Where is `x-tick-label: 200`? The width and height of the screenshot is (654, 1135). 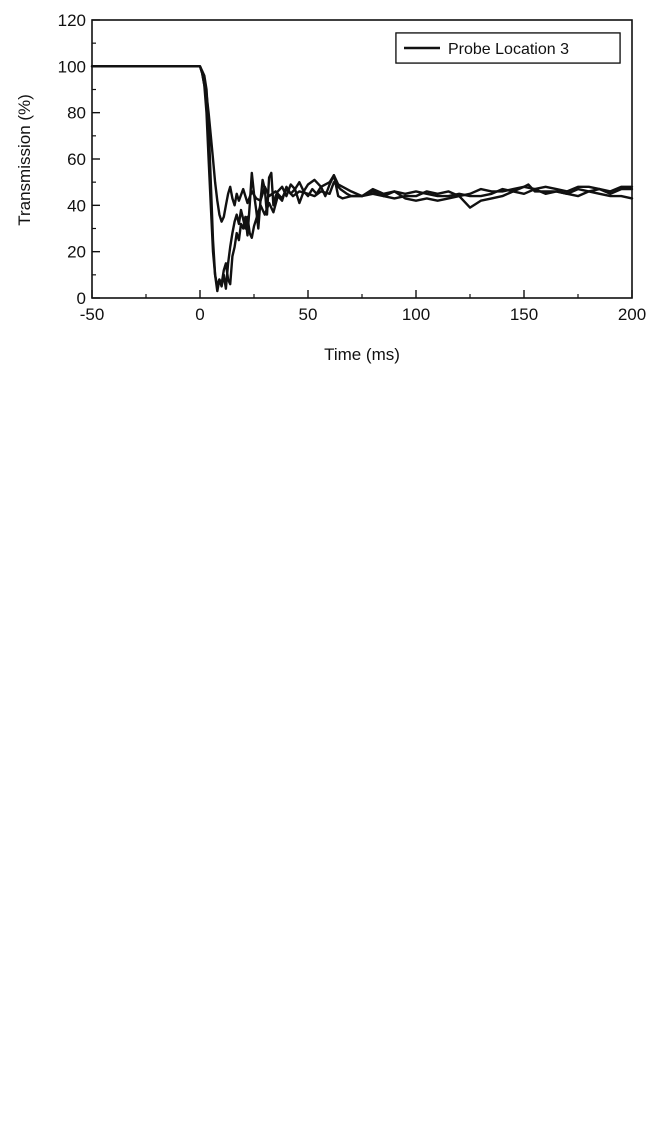
x-tick-label: 200 is located at coordinates (632, 314).